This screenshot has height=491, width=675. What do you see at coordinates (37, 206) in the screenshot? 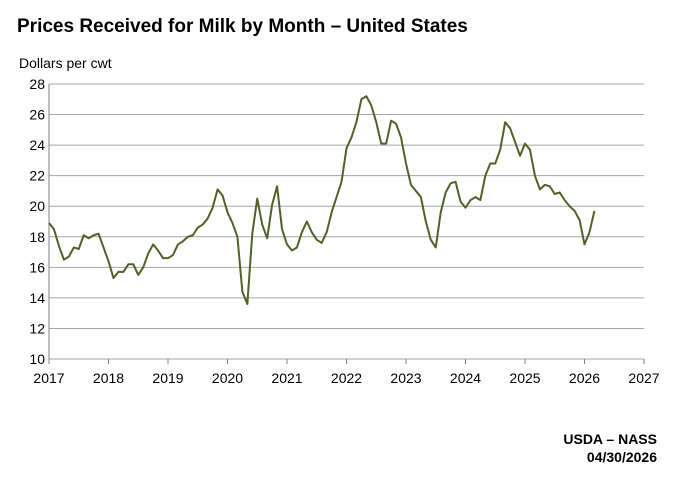
I see `y-tick-label: 20` at bounding box center [37, 206].